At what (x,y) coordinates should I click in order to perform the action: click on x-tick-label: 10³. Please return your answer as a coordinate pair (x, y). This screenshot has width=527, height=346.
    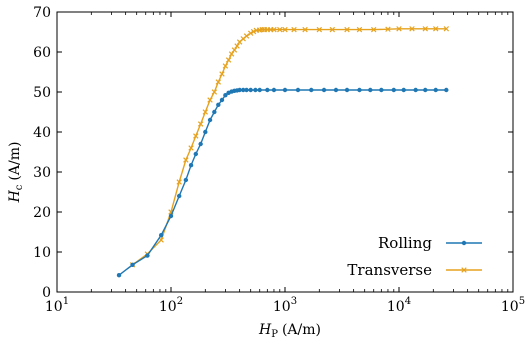
    Looking at the image, I should click on (285, 305).